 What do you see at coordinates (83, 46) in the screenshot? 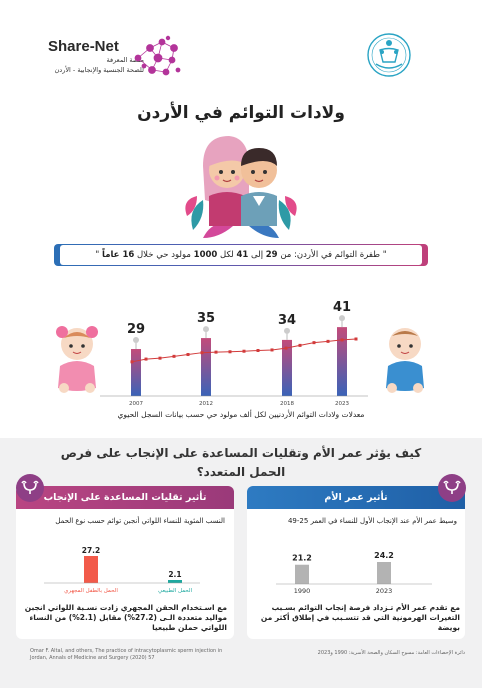
I see `brand-title: Share-Net` at bounding box center [83, 46].